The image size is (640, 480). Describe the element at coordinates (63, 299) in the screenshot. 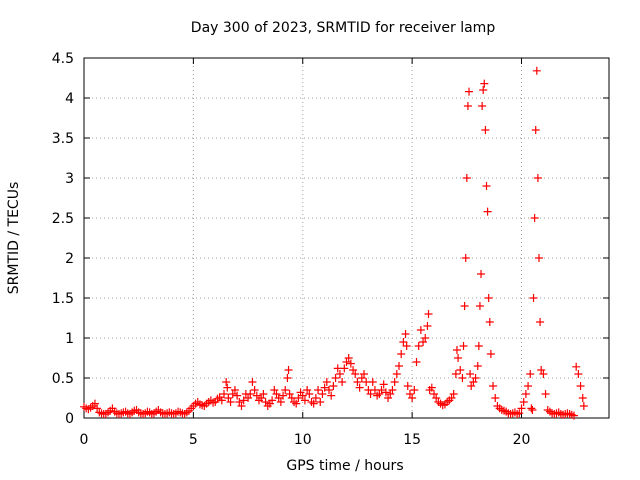

I see `y-tick-label: 1.5` at that location.